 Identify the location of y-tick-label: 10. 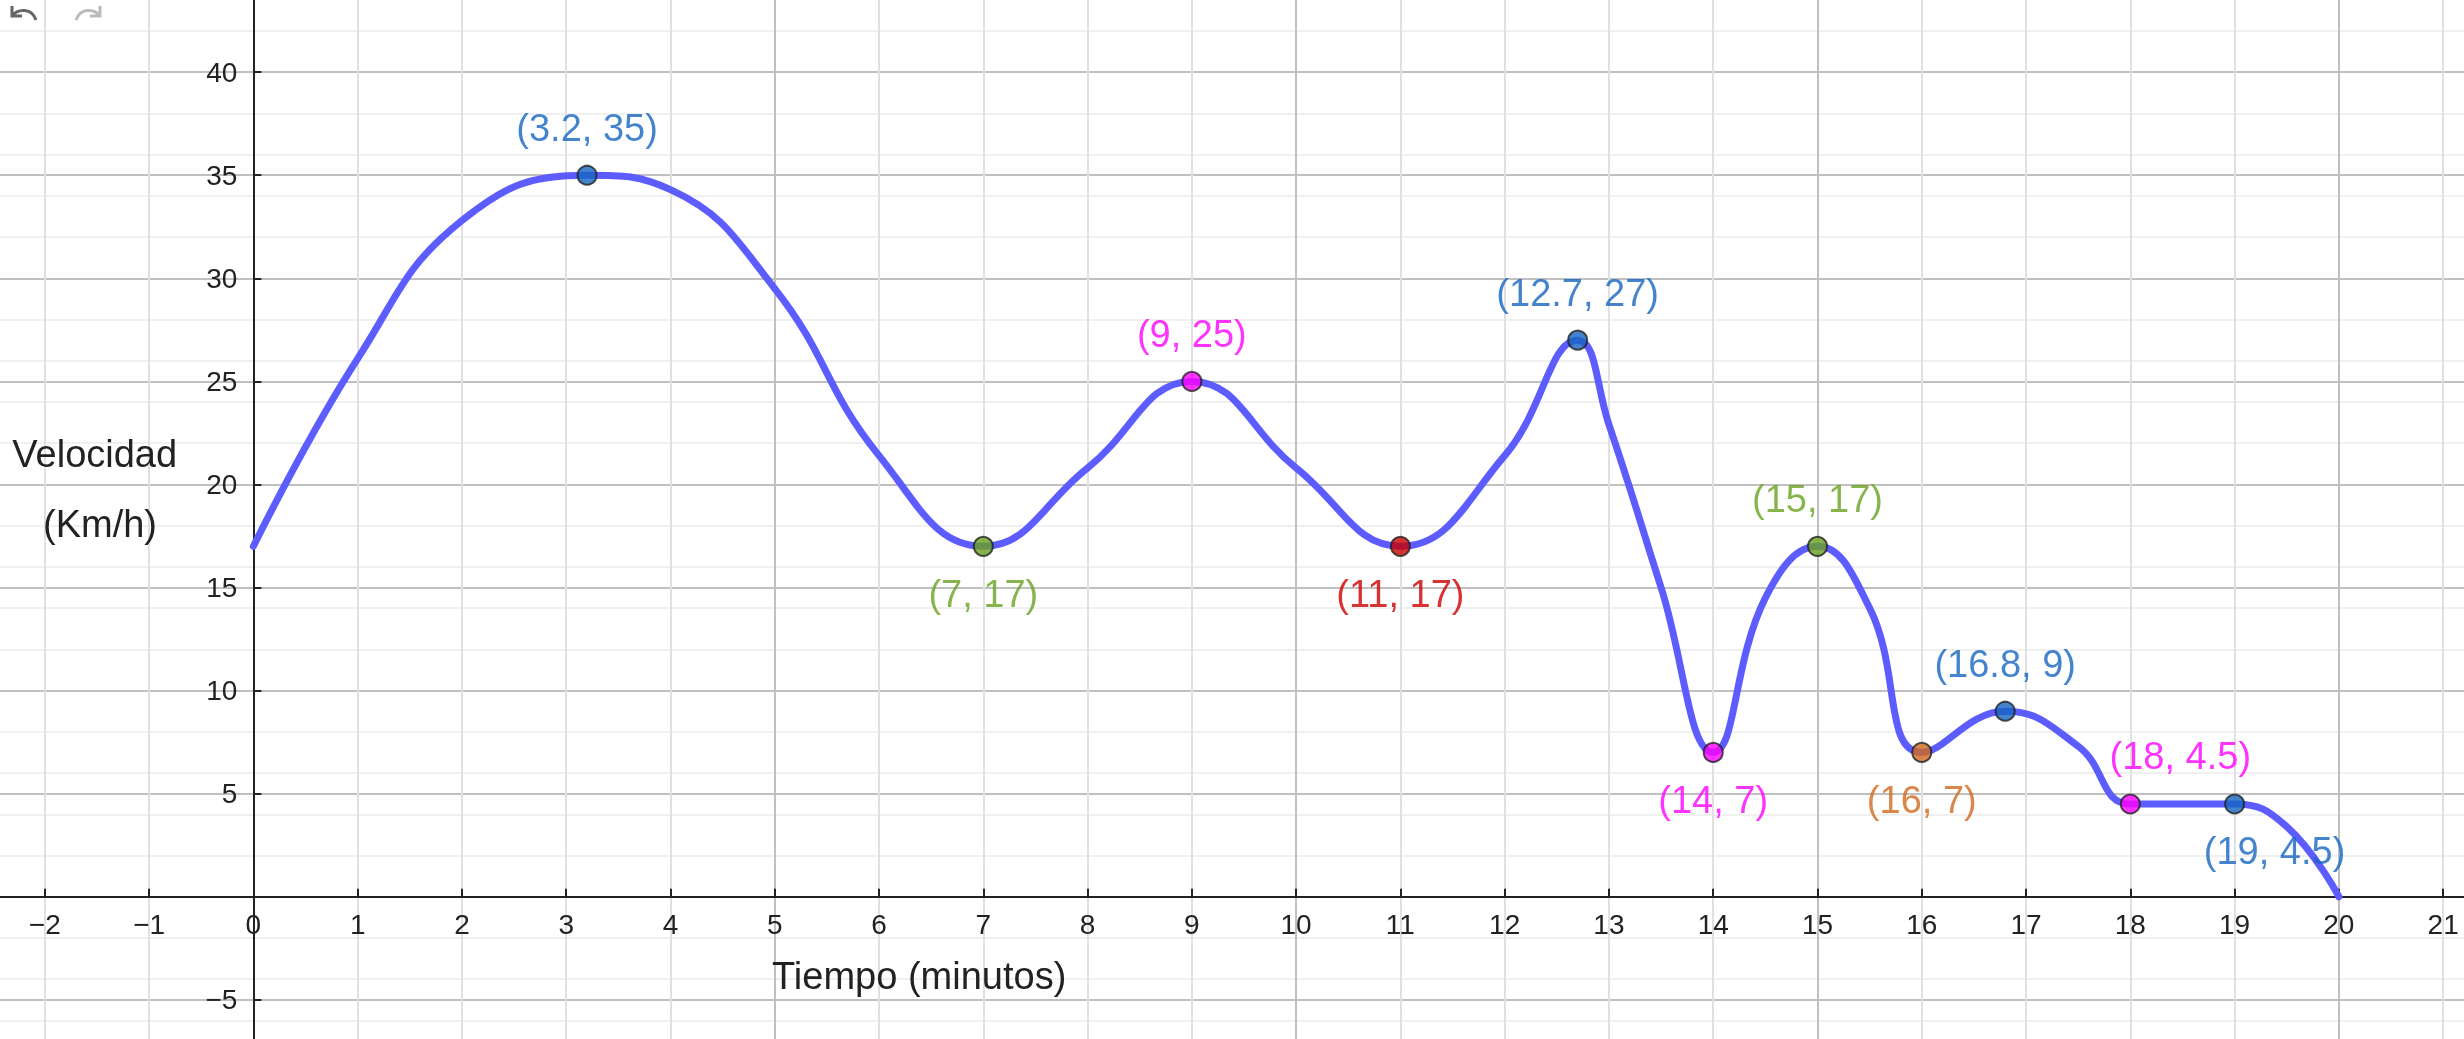
(222, 691).